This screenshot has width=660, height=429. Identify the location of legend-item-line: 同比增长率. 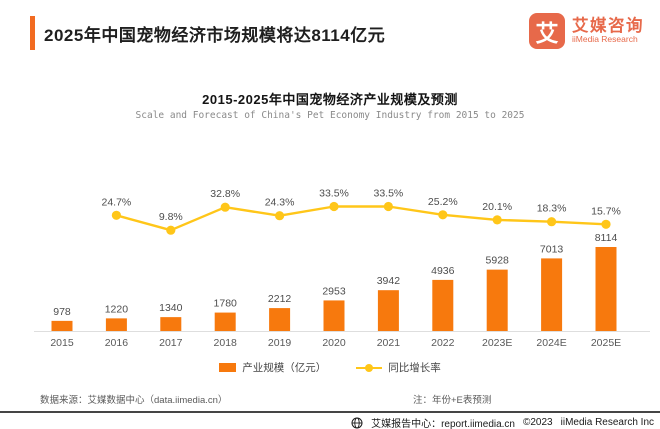
(398, 367).